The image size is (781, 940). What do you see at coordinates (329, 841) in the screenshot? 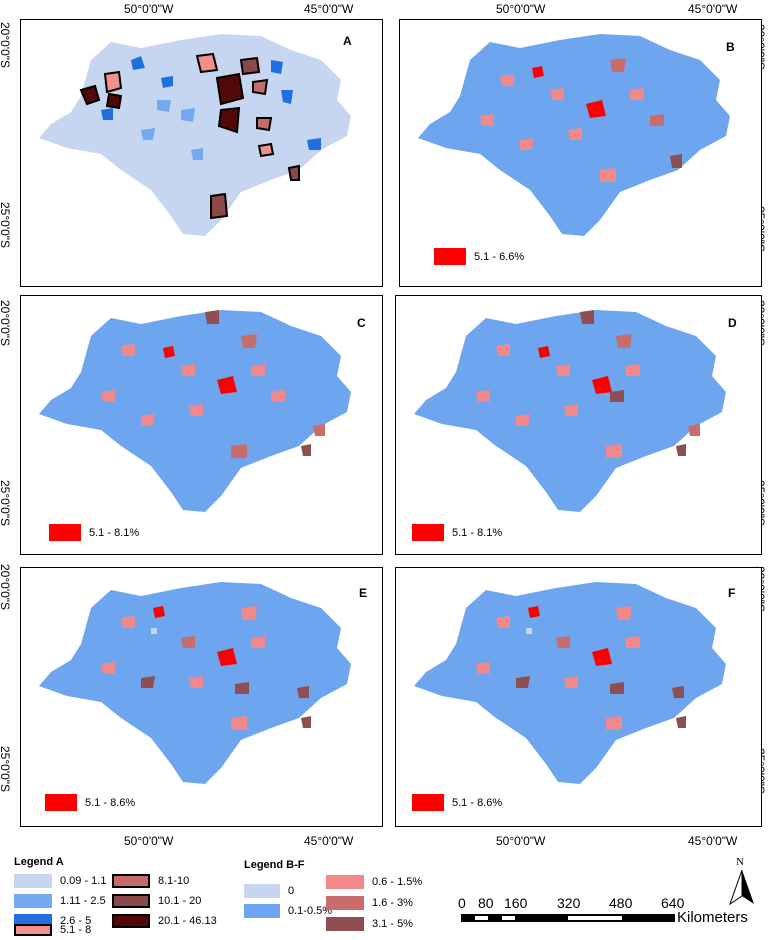
I see `lon-label-bottom-right: 45°0'0"W` at bounding box center [329, 841].